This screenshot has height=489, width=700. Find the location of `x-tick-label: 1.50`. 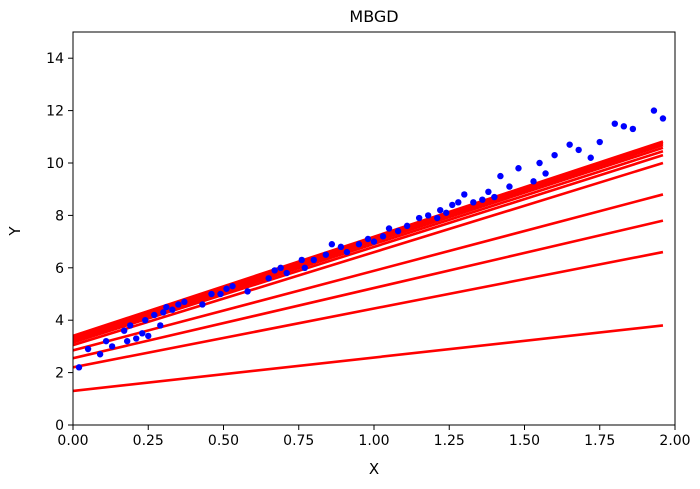

x-tick-label: 1.50 is located at coordinates (524, 441).